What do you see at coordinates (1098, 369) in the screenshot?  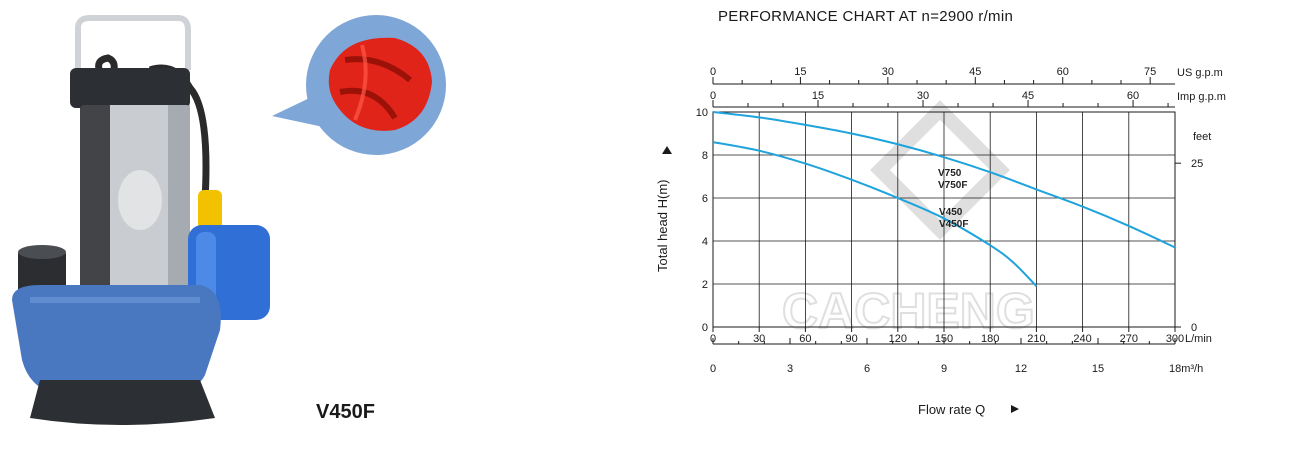 I see `x-tick-label-m3h: 15` at bounding box center [1098, 369].